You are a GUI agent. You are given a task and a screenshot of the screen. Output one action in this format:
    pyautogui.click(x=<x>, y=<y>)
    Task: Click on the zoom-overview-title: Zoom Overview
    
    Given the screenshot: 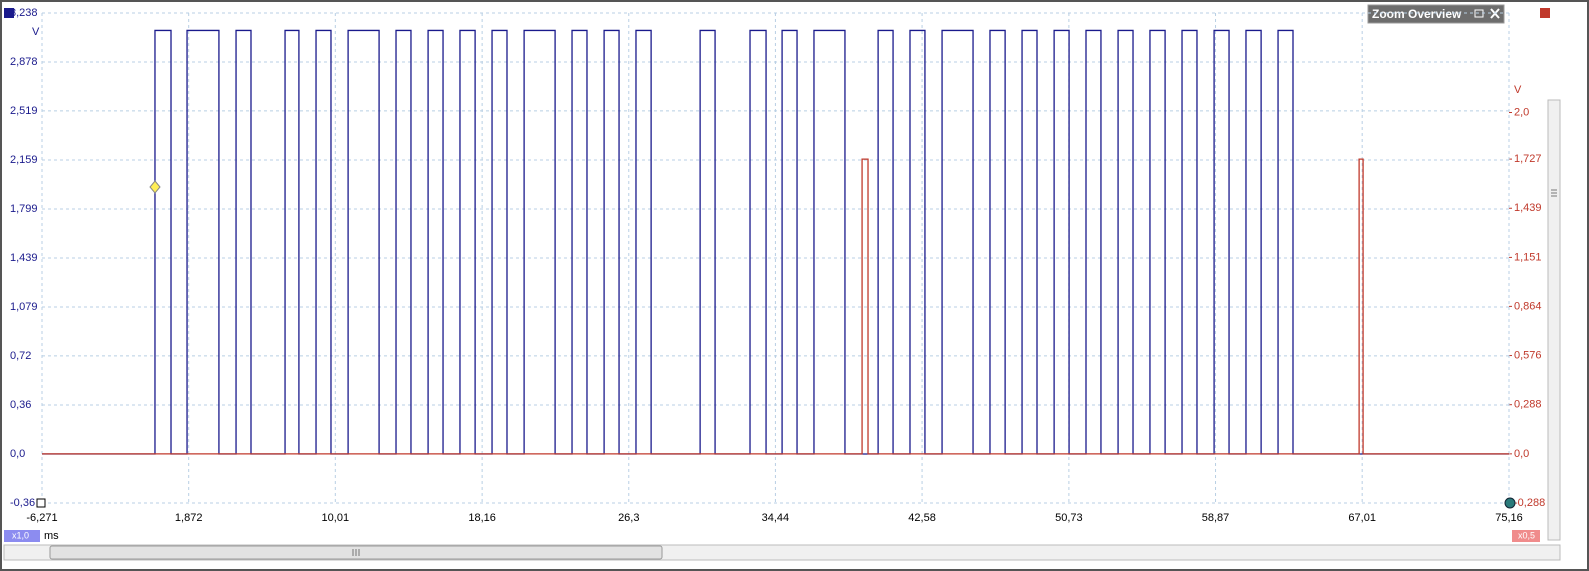 What is the action you would take?
    pyautogui.click(x=1417, y=14)
    